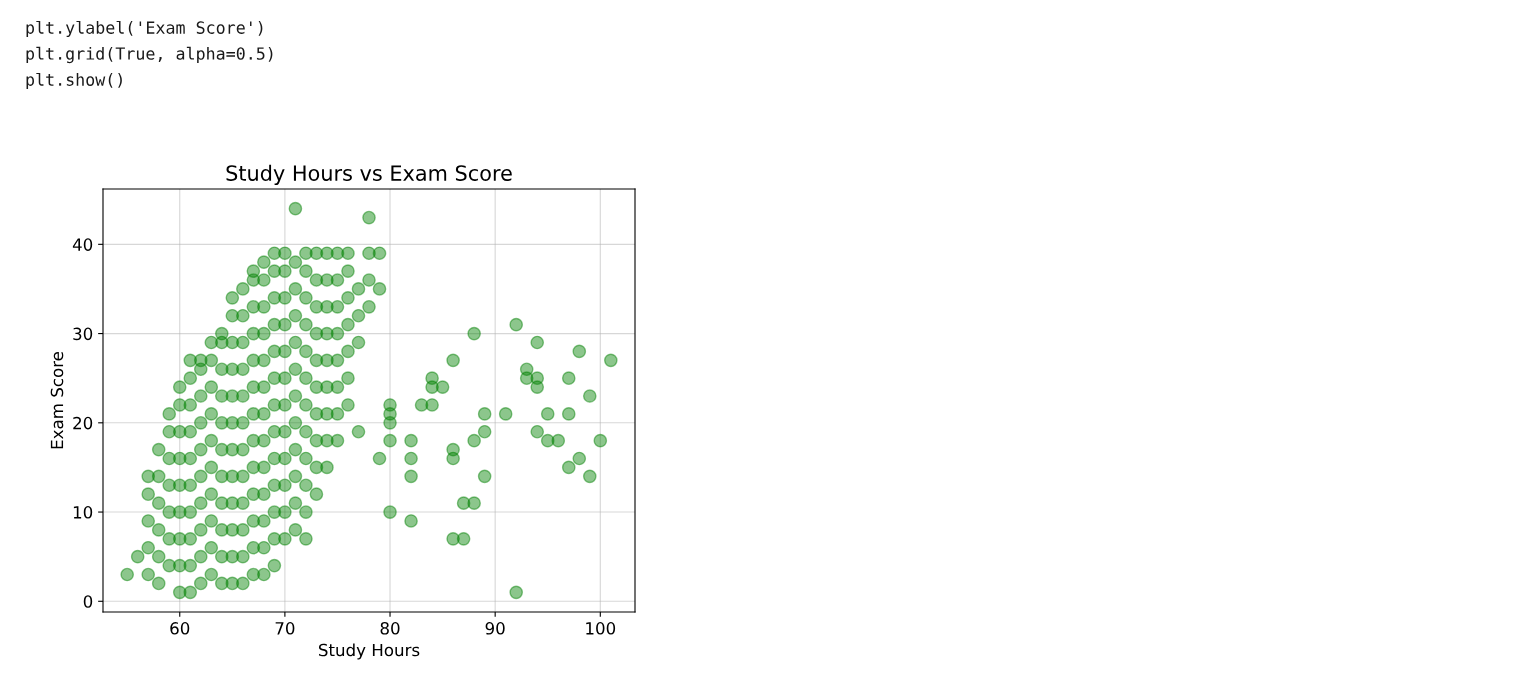  What do you see at coordinates (57, 400) in the screenshot?
I see `y-axis-title: Exam Score` at bounding box center [57, 400].